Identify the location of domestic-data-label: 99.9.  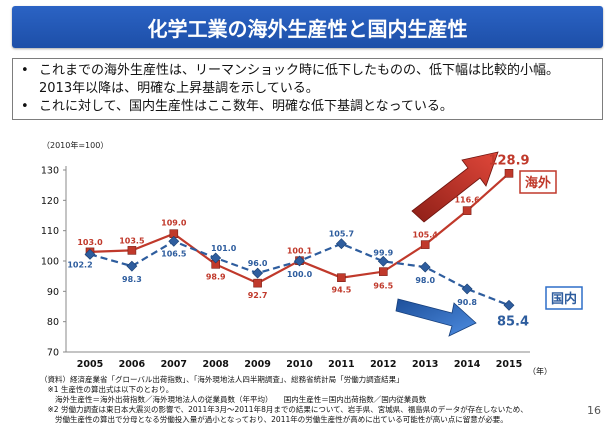
(383, 252).